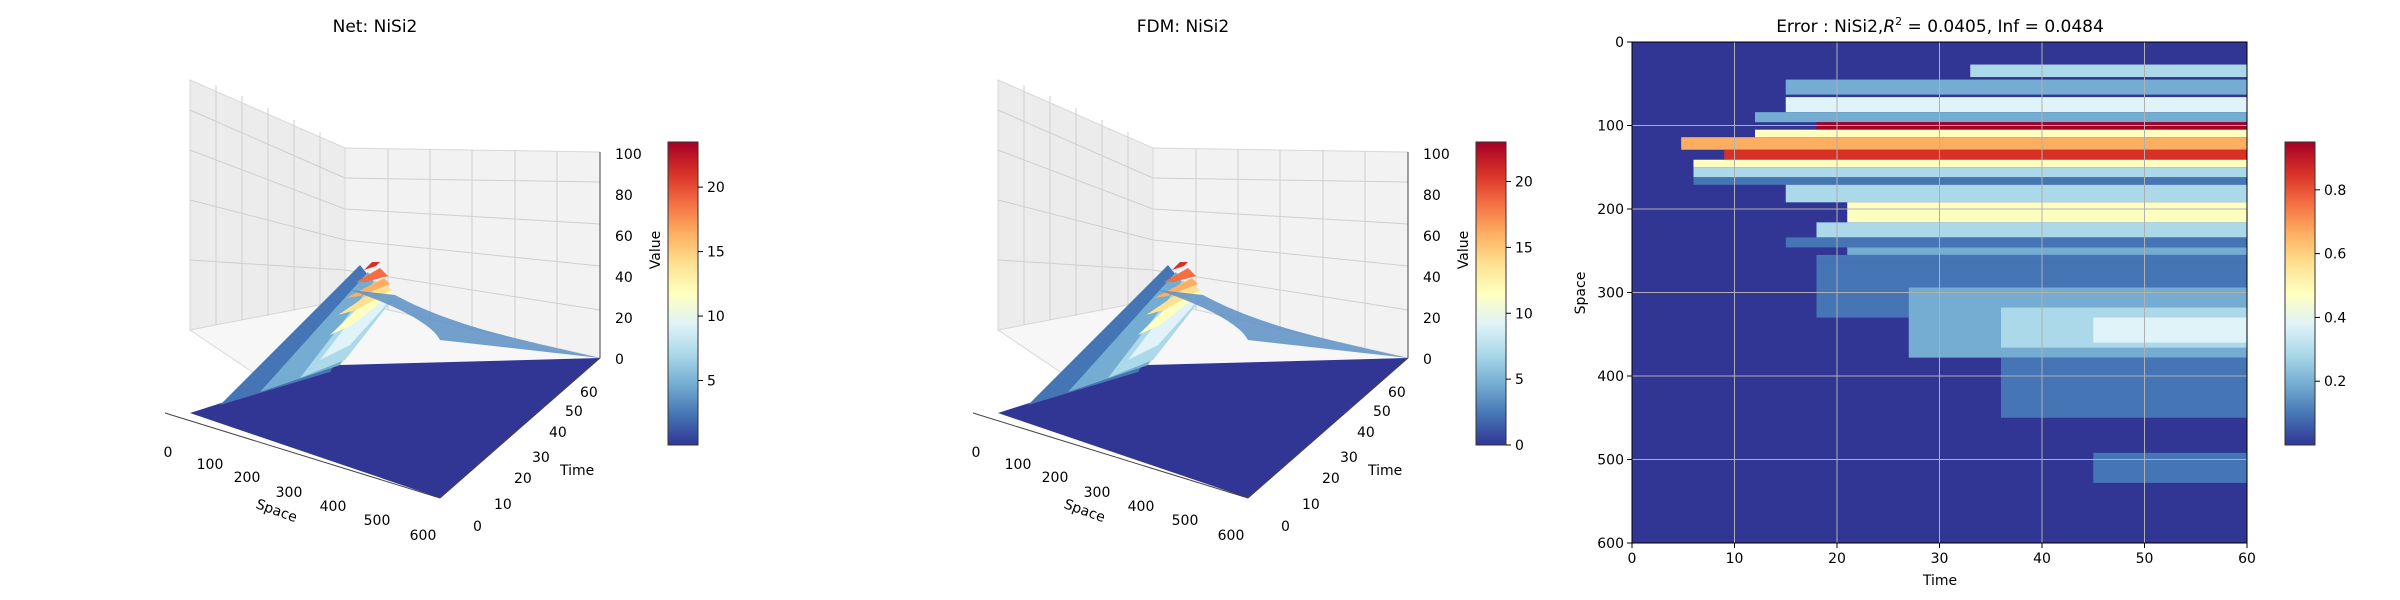 This screenshot has height=600, width=2400. What do you see at coordinates (1610, 294) in the screenshot?
I see `y-tick-label: 300` at bounding box center [1610, 294].